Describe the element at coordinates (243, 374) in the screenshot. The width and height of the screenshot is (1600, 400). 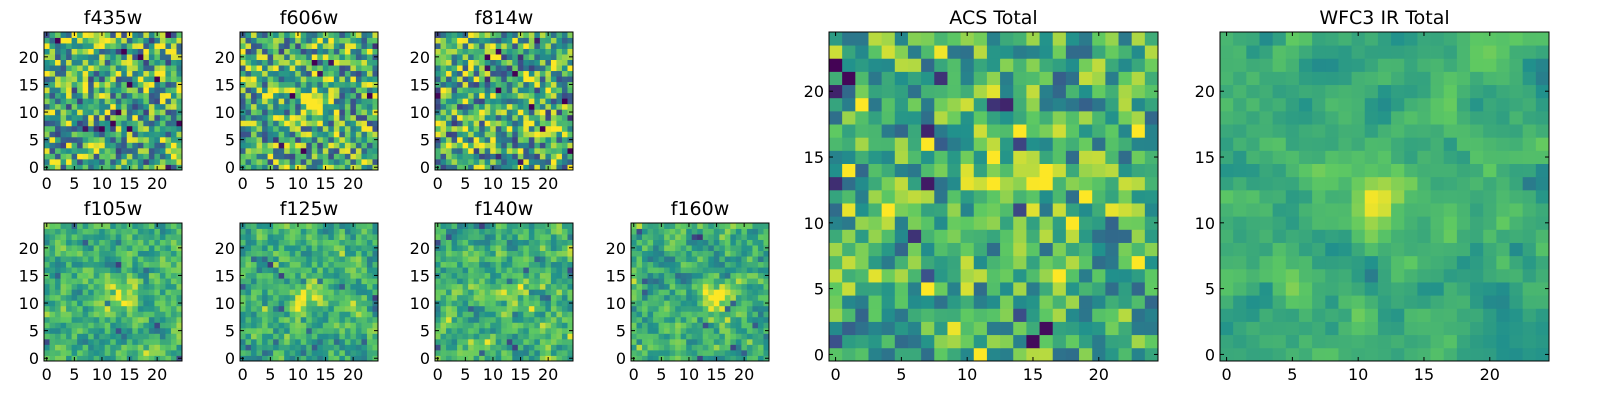
I see `x-tick-label: 0` at that location.